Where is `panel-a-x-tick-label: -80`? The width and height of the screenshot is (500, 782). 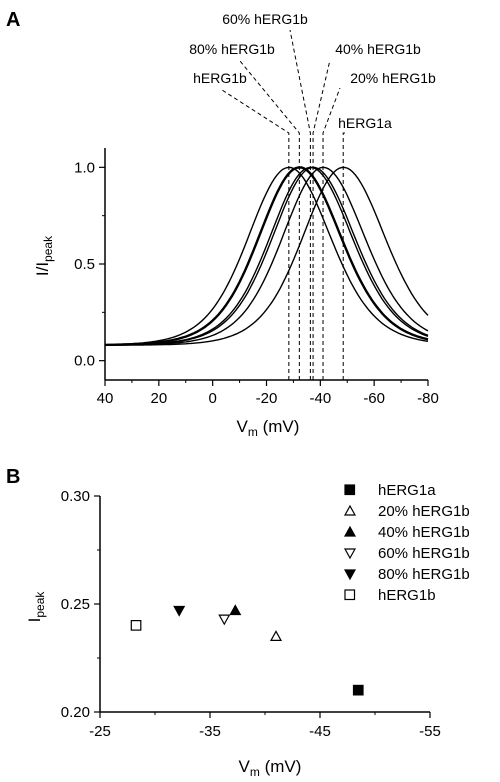
panel-a-x-tick-label: -80 is located at coordinates (428, 398).